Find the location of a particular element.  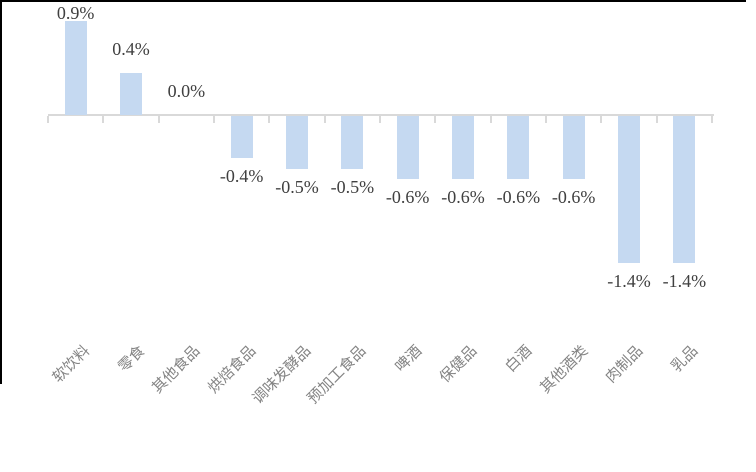

category-label-烘焙食品: 烘焙食品 is located at coordinates (232, 370).